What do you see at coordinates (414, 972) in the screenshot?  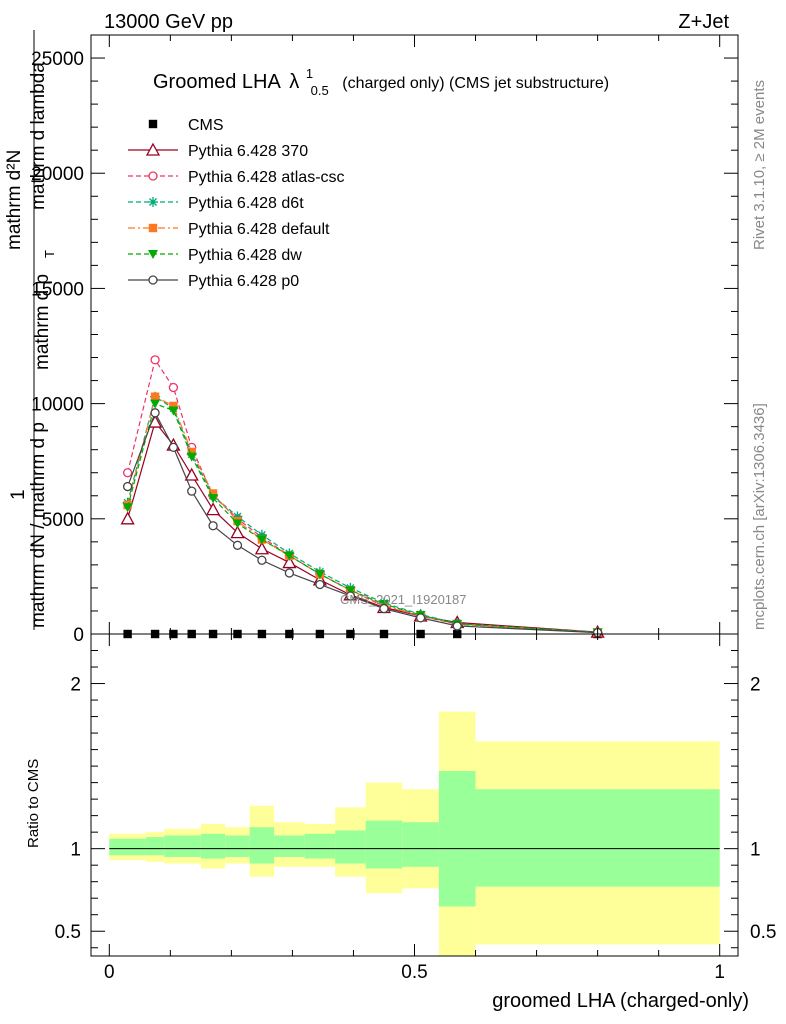 I see `x-tick-label: 0.5` at bounding box center [414, 972].